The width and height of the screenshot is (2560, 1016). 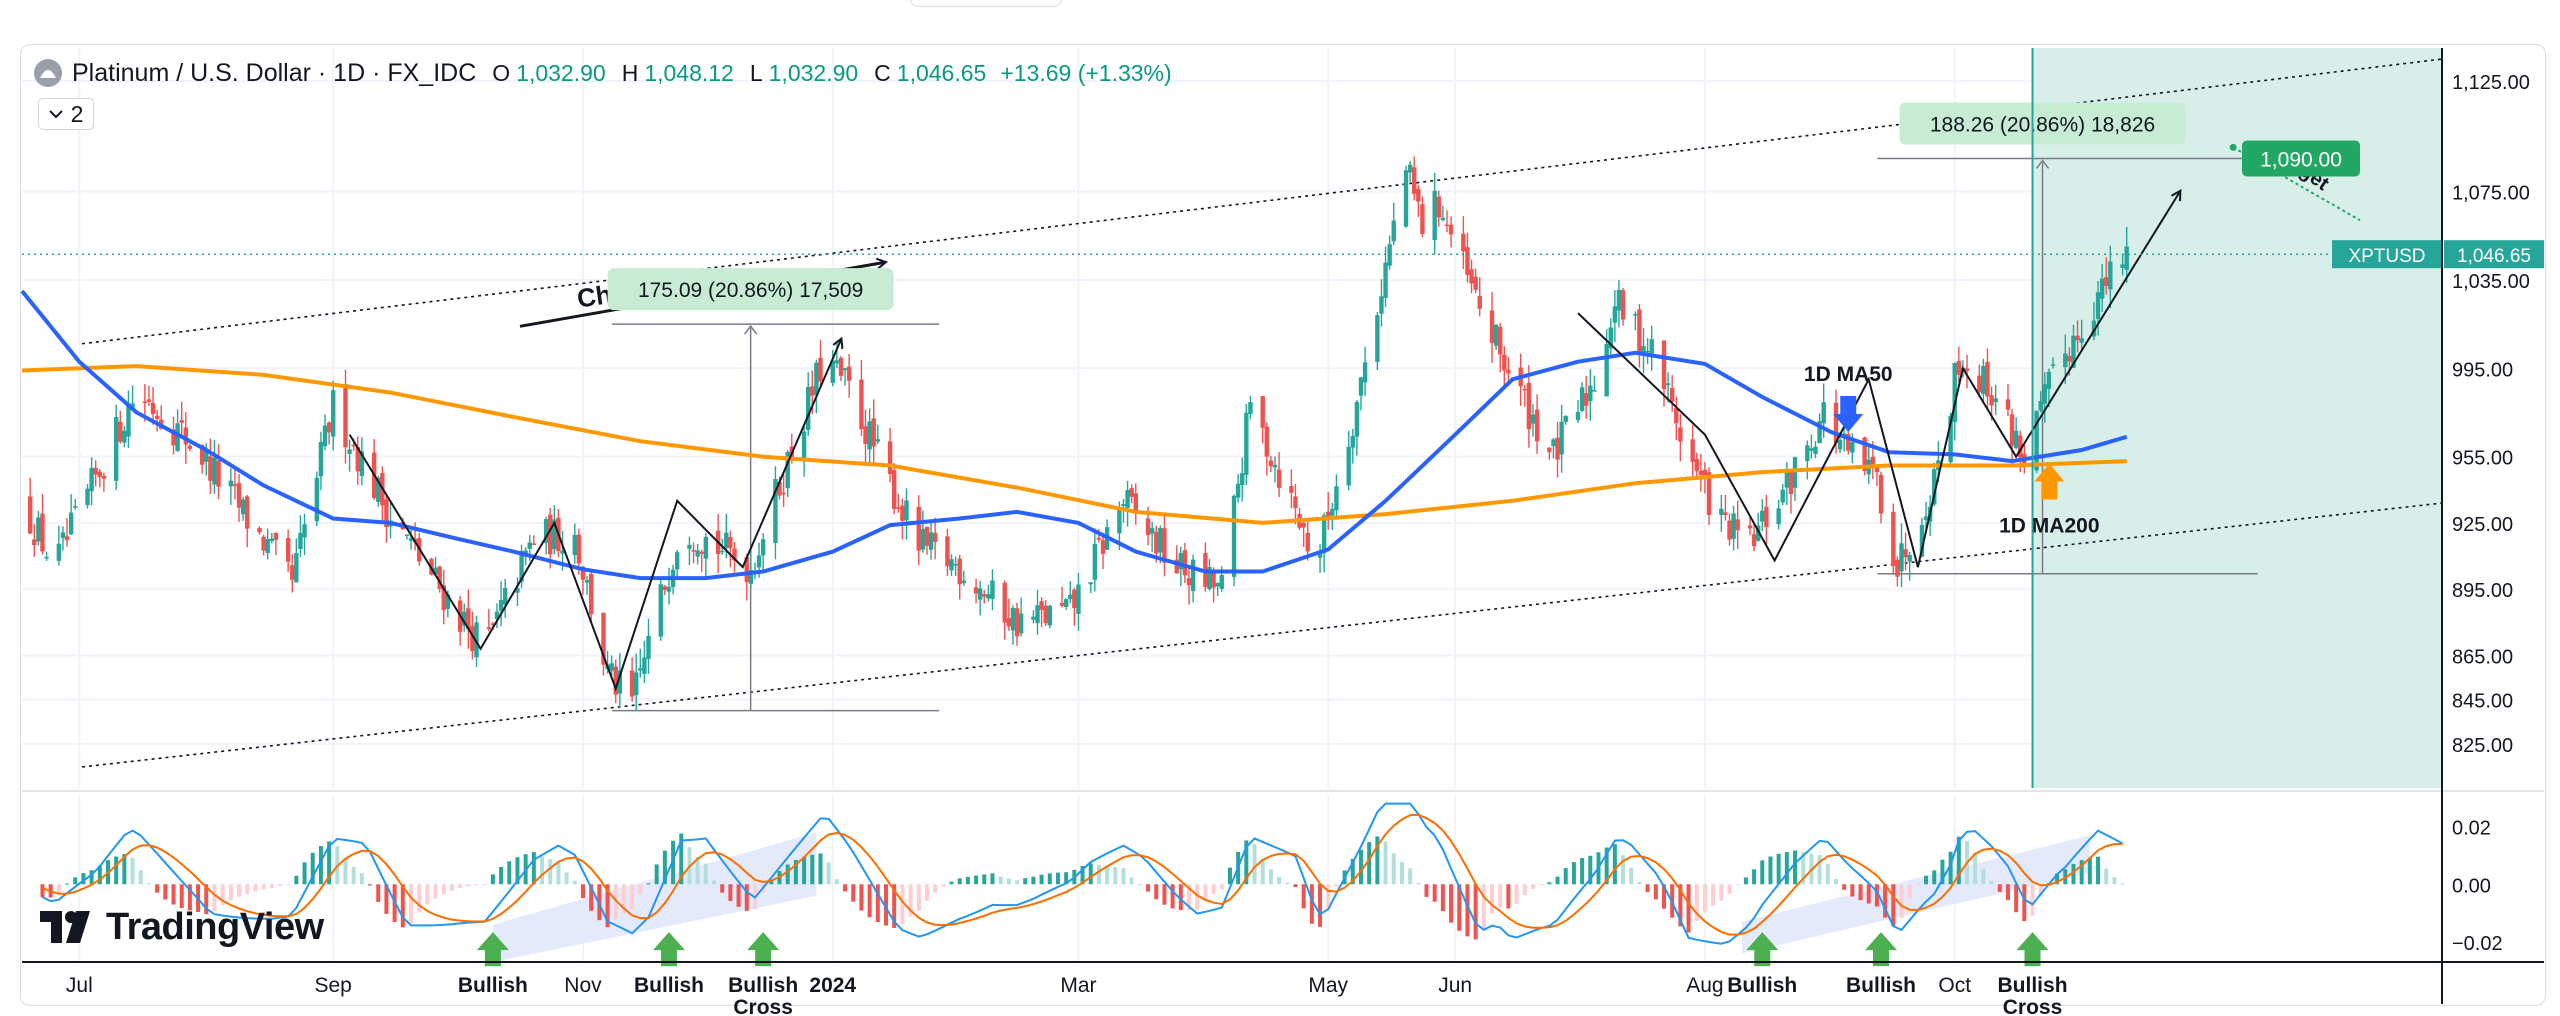 I want to click on price-tick-label: 1,125.00, so click(x=2491, y=83).